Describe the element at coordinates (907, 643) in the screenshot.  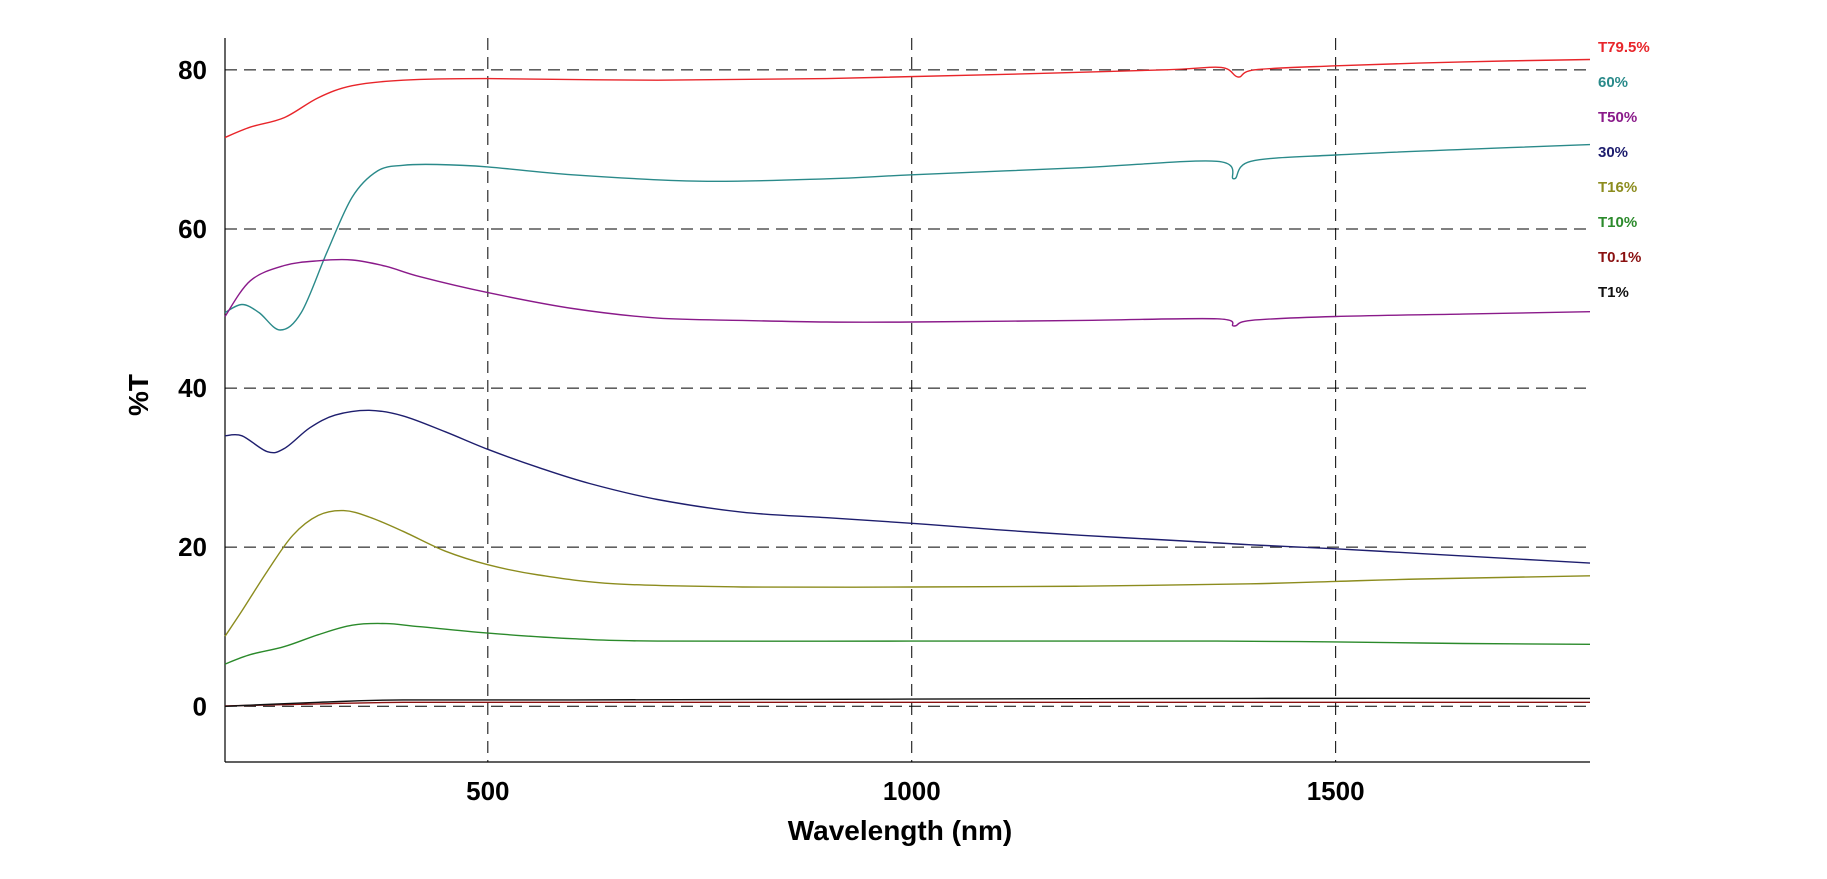
I see `series-line-t10` at that location.